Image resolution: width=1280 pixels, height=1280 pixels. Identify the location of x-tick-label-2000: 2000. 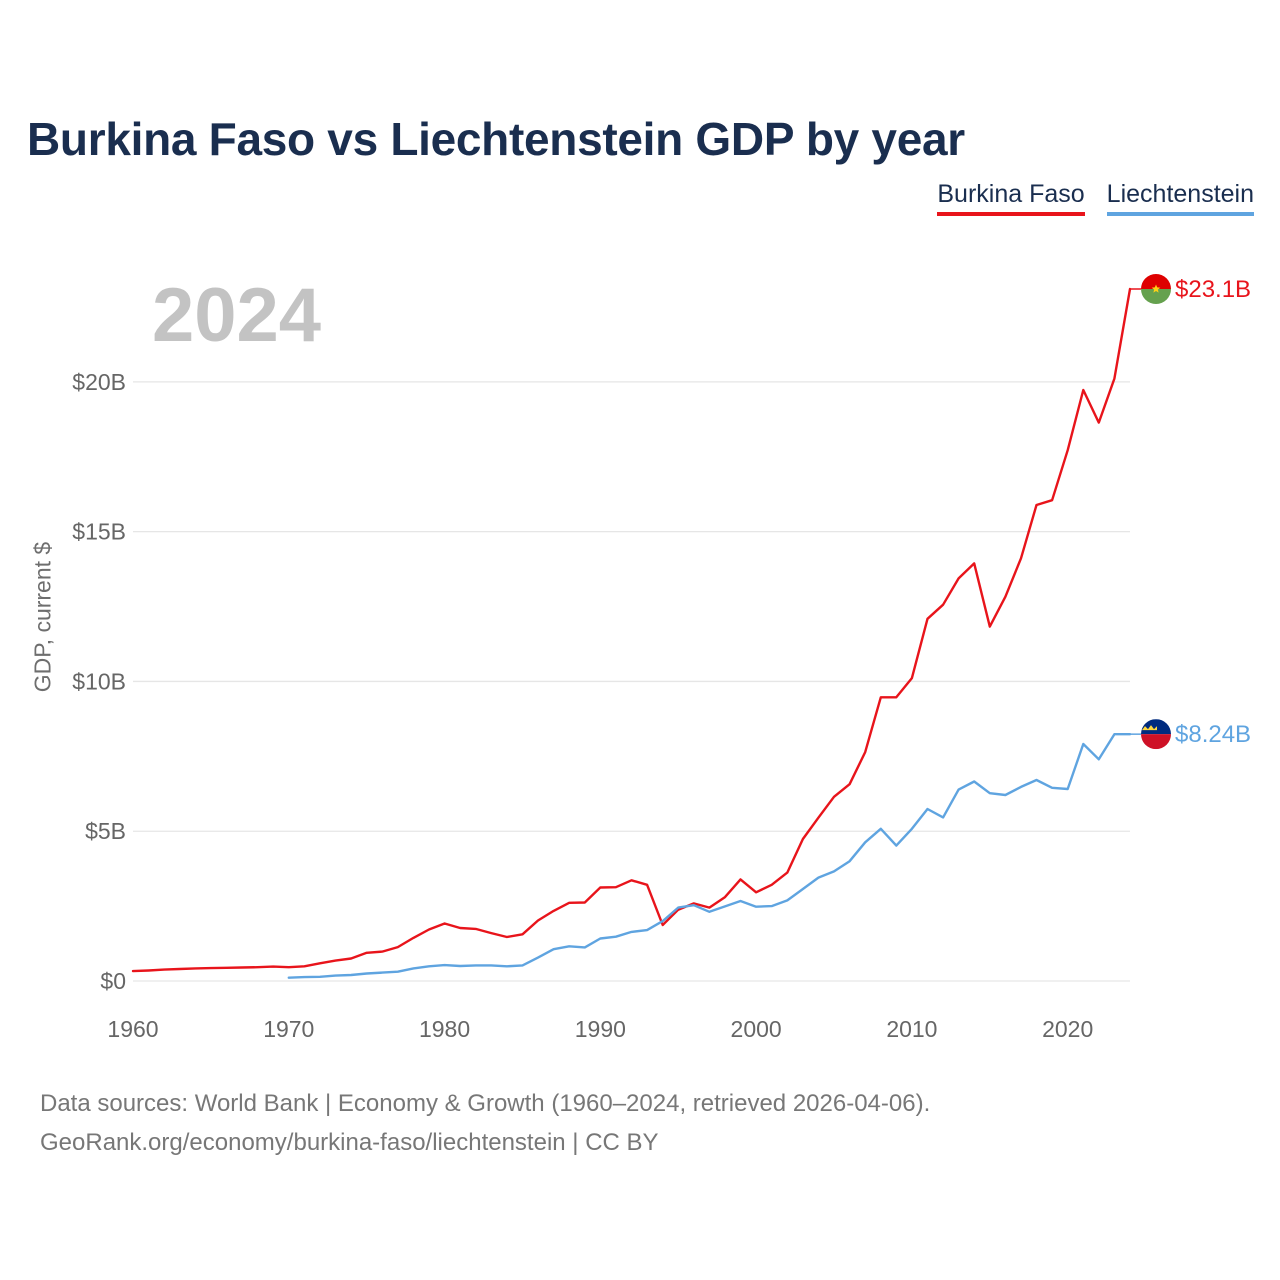
(756, 1029).